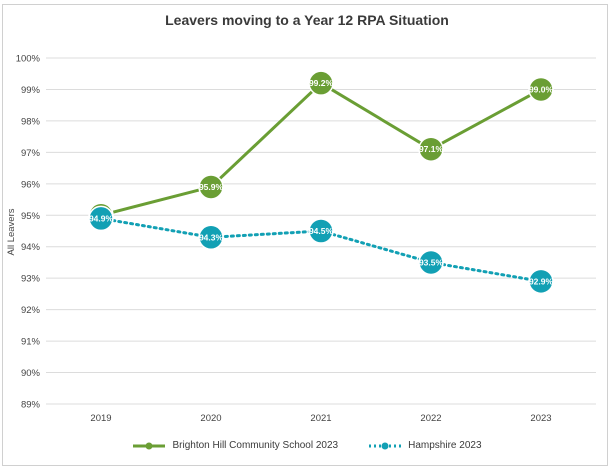 This screenshot has height=471, width=614. Describe the element at coordinates (385, 445) in the screenshot. I see `legend-line-dotted-icon` at that location.